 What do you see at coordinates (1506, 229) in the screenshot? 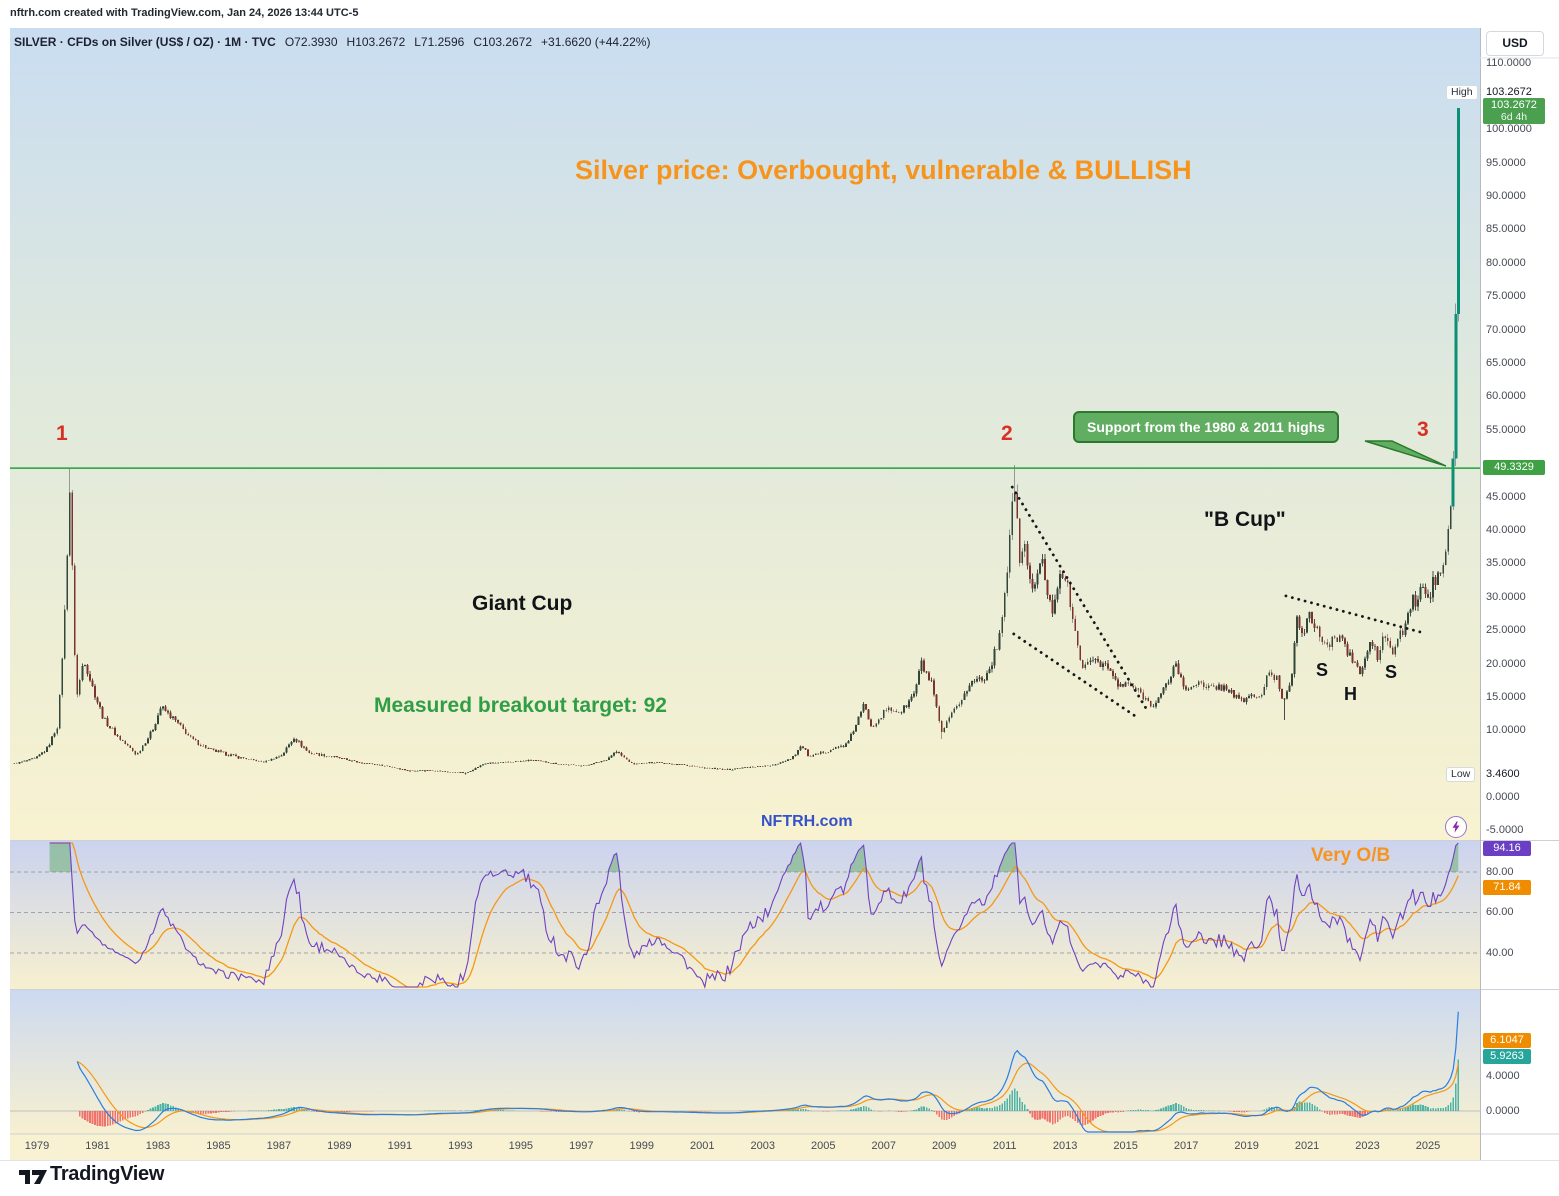
I see `price-axis-tick: 85.0000` at bounding box center [1506, 229].